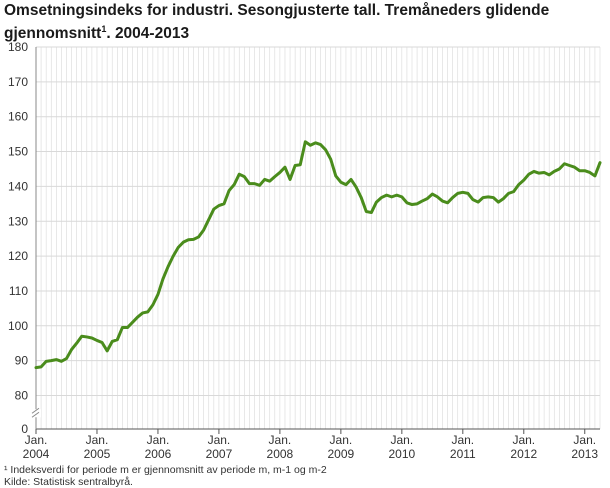  What do you see at coordinates (18, 256) in the screenshot?
I see `y-tick-label-120: 120` at bounding box center [18, 256].